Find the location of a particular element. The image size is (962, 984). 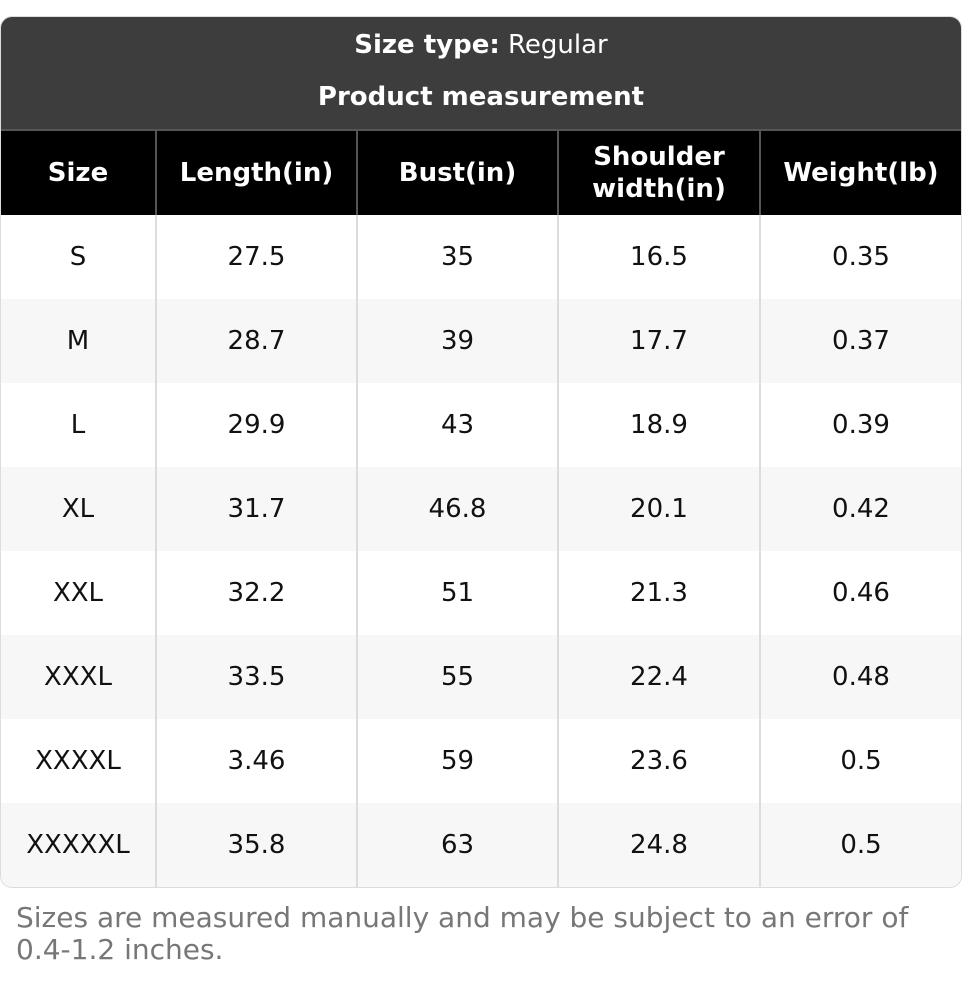

table-cell: 18.9 is located at coordinates (658, 425).